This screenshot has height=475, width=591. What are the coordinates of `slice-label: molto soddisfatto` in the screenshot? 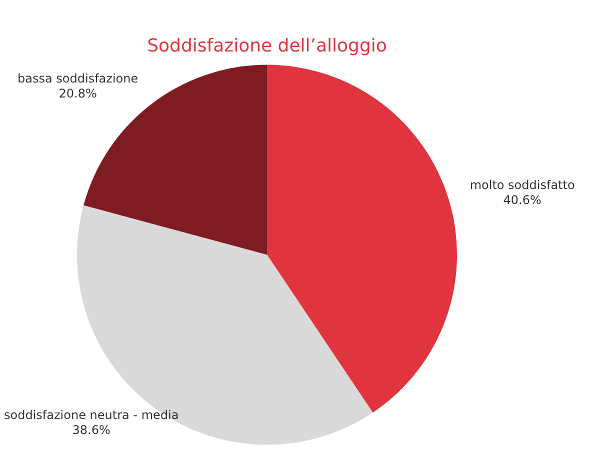 It's located at (522, 185).